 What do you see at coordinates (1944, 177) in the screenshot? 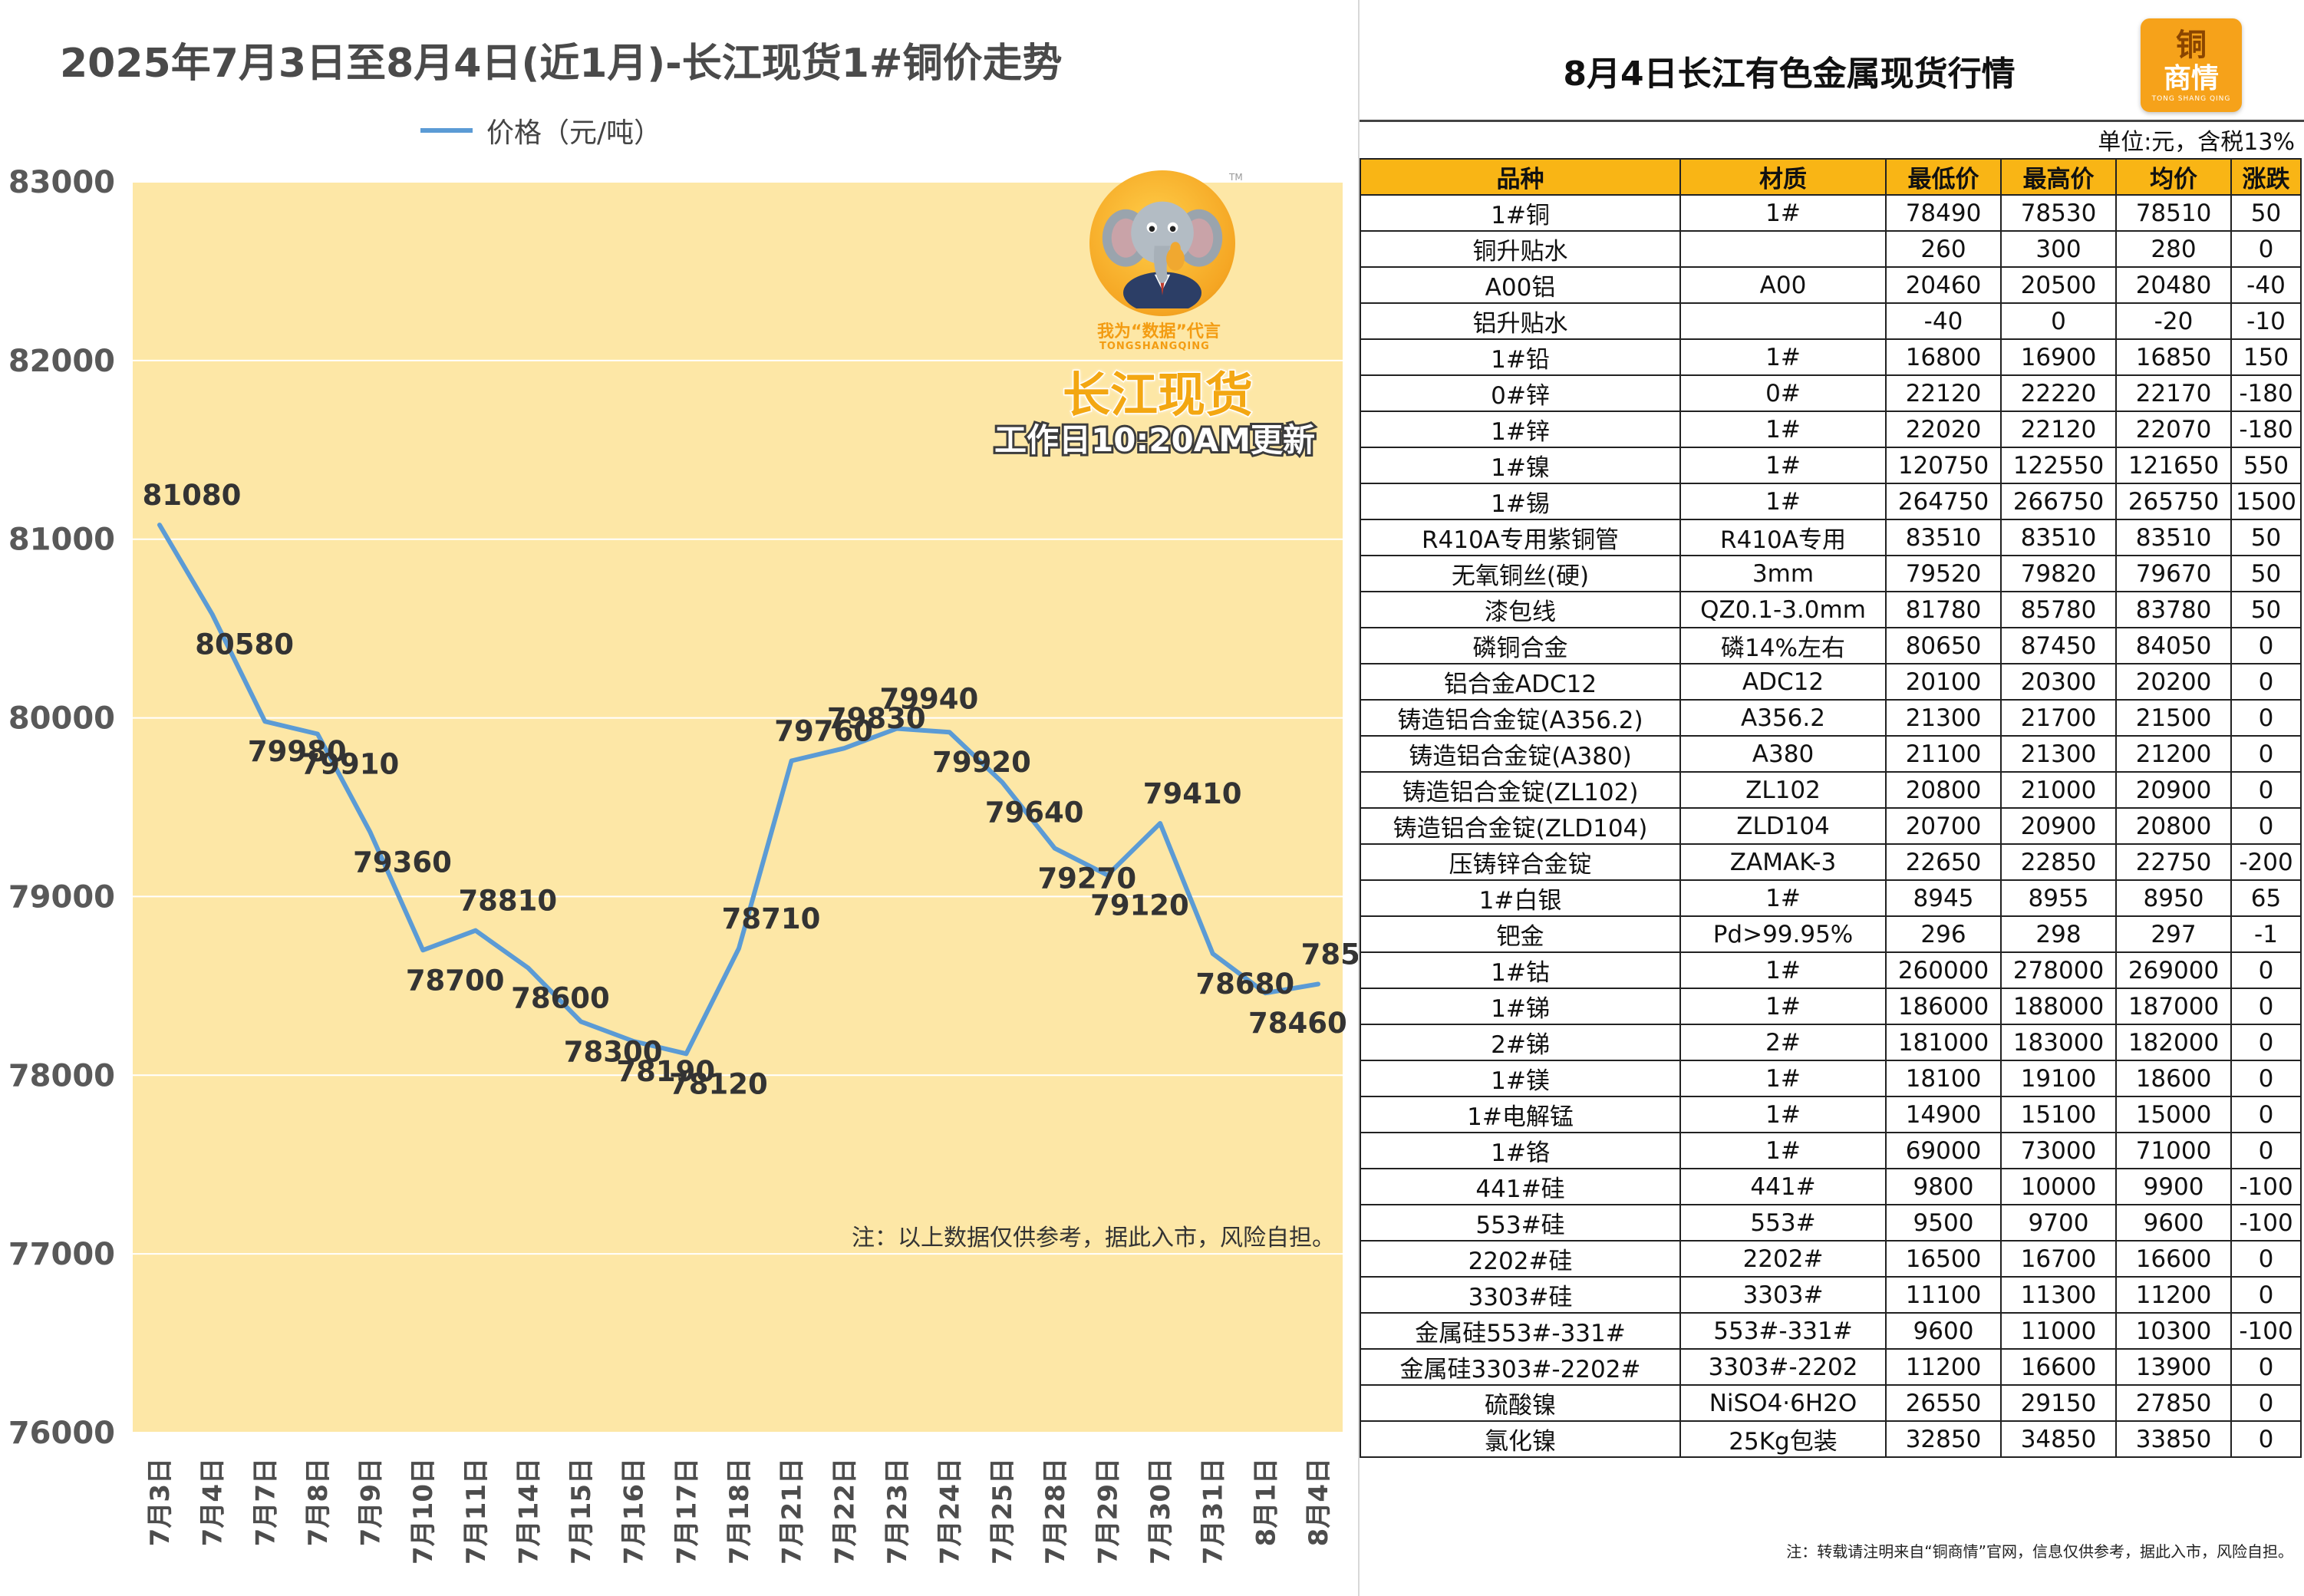
I see `col-header-low: 最低价` at bounding box center [1944, 177].